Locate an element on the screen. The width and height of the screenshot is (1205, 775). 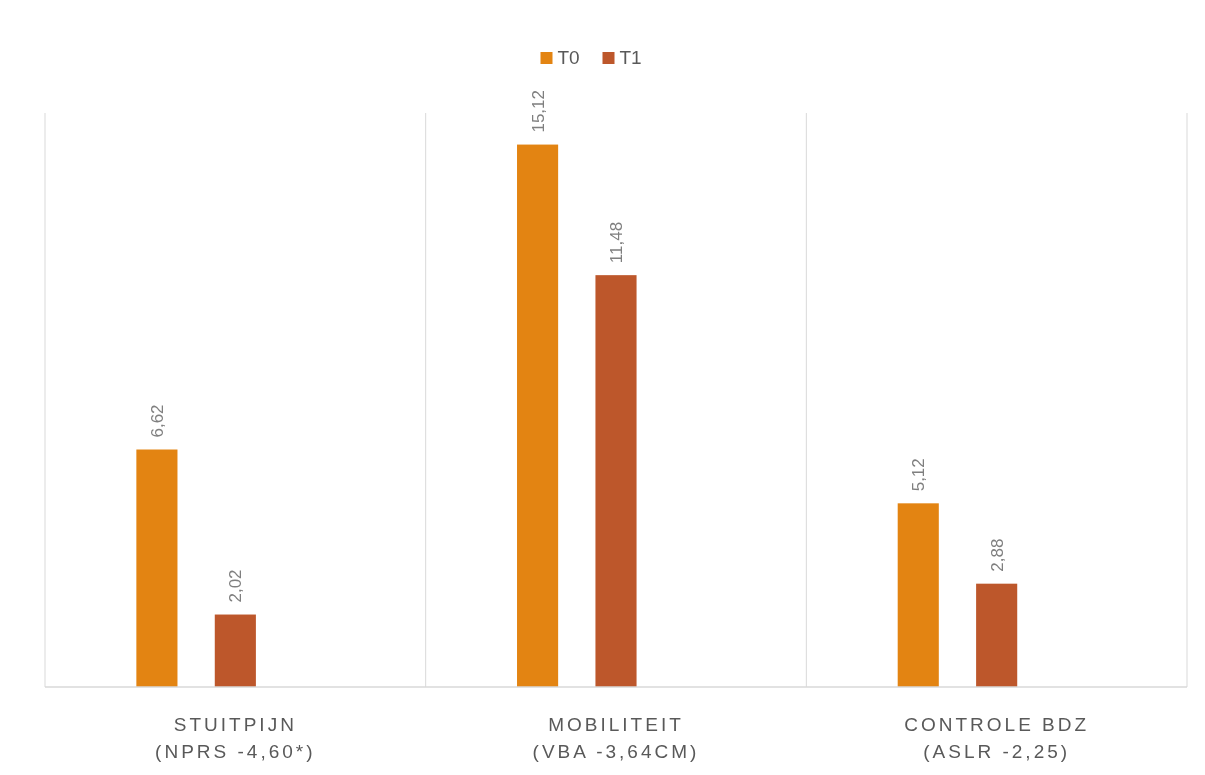
x-tick-label: CONTROLE BDZ (ASLR -2,25) is located at coordinates (997, 738).